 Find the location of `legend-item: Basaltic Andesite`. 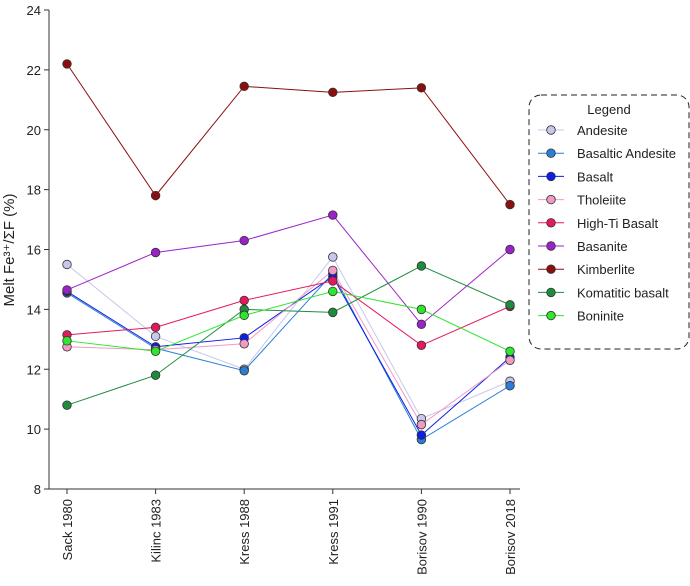

legend-item: Basaltic Andesite is located at coordinates (607, 153).